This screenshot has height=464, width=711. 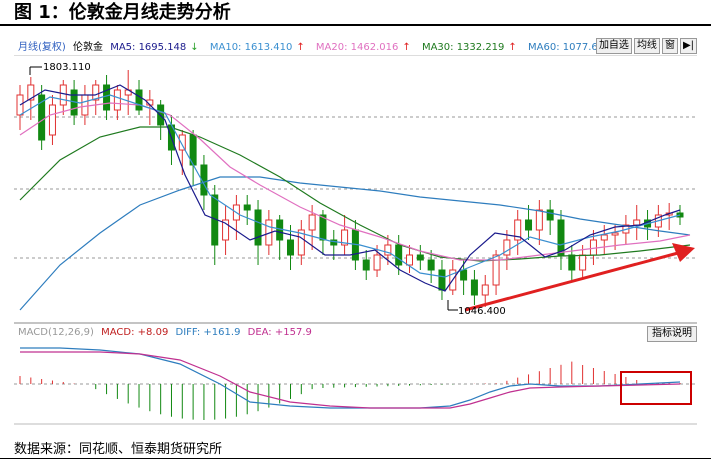 What do you see at coordinates (300, 47) in the screenshot?
I see `ma10-arrow-icon: ↑` at bounding box center [300, 47].